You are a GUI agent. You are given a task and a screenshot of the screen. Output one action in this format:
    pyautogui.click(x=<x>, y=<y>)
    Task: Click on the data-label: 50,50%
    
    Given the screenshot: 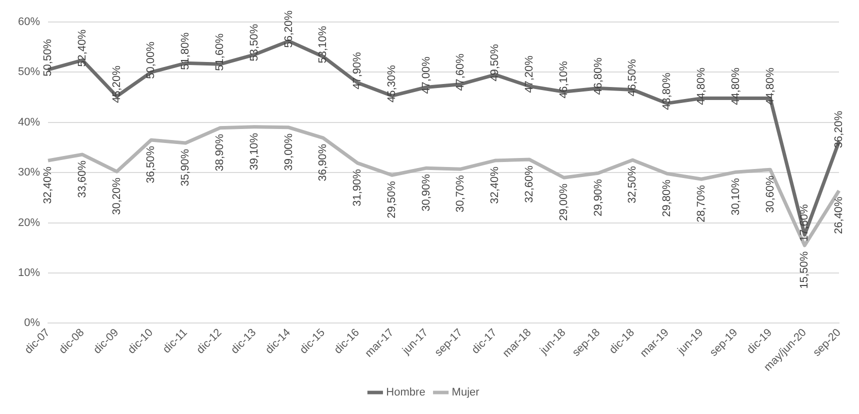 What is the action you would take?
    pyautogui.click(x=48, y=57)
    